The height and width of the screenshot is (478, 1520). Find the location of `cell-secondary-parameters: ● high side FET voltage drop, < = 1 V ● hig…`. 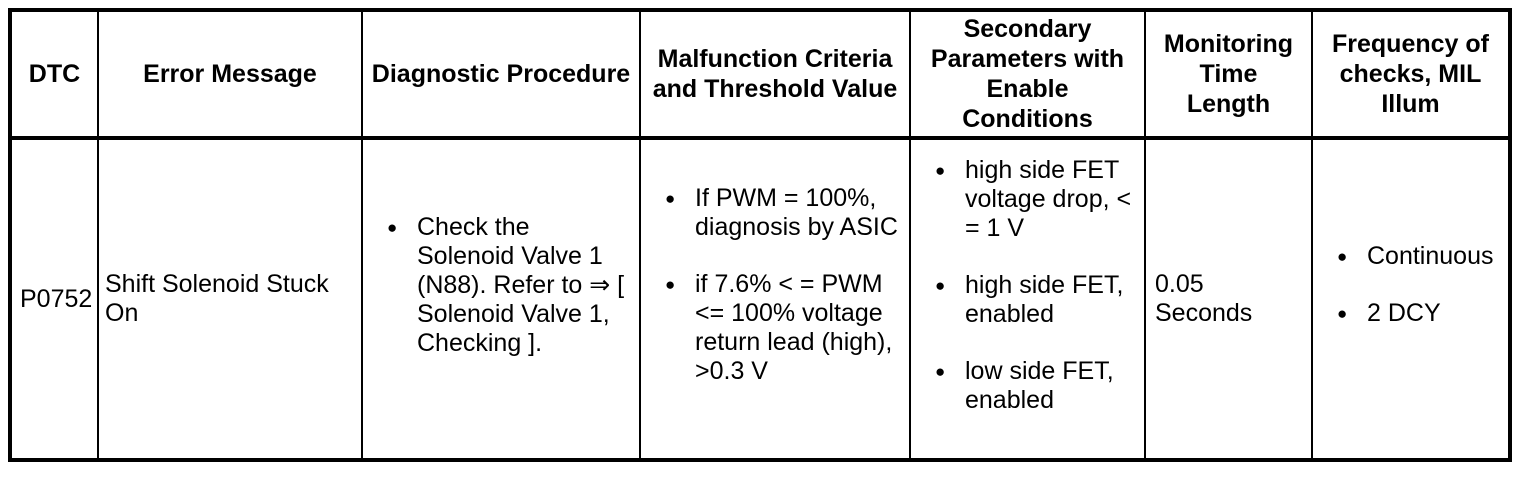

cell-secondary-parameters: ● high side FET voltage drop, < = 1 V ● hig… is located at coordinates (1027, 299).